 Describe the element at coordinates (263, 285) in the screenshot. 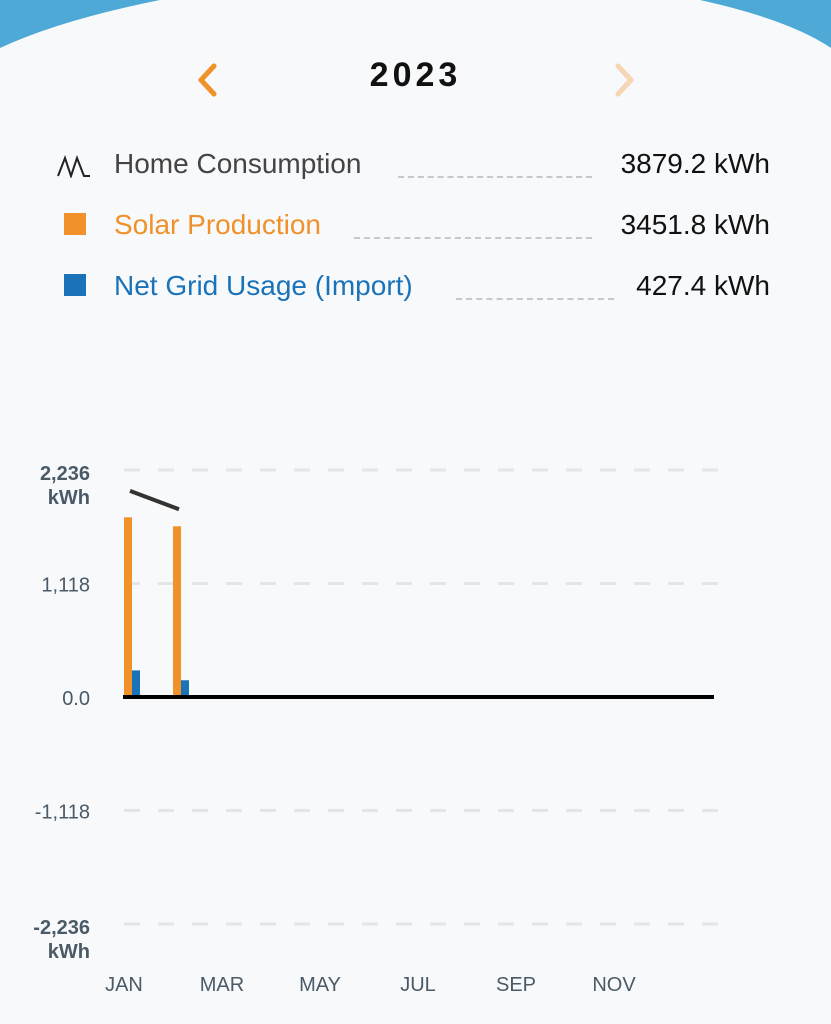

I see `legend-label: Net Grid Usage (Import)` at that location.